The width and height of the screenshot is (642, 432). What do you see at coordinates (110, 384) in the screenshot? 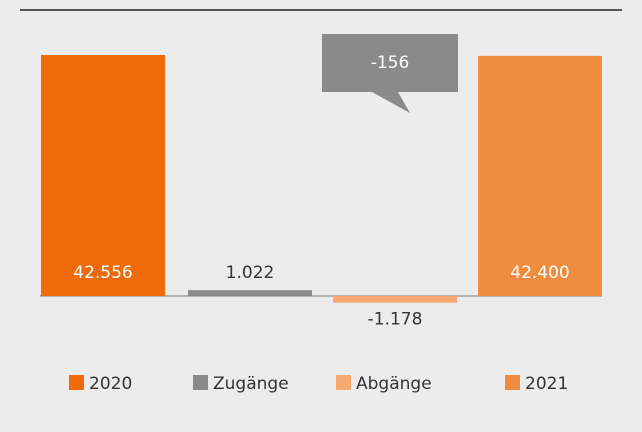
I see `legend-label: 2020` at bounding box center [110, 384].